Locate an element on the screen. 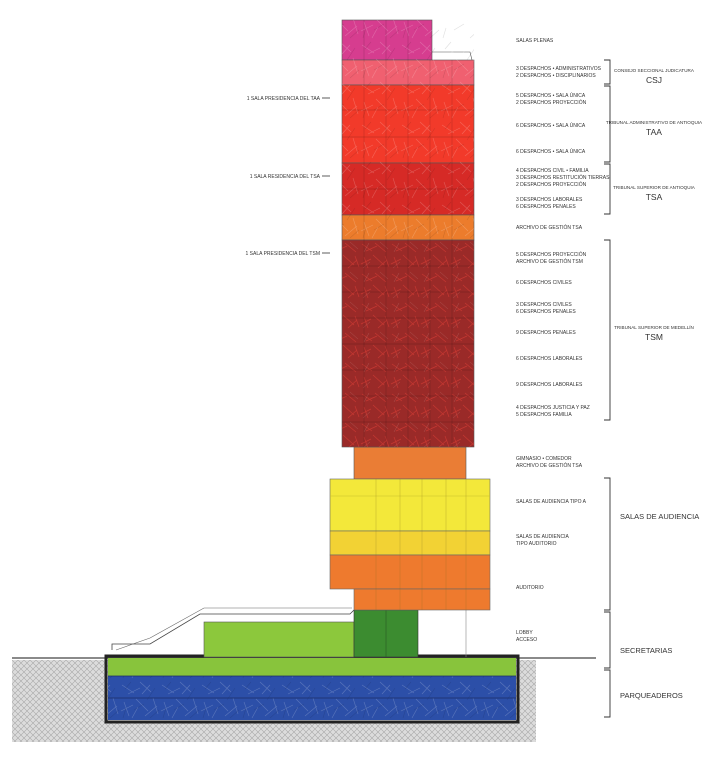 This screenshot has width=709, height=764. auditorio-lower-block is located at coordinates (422, 599).